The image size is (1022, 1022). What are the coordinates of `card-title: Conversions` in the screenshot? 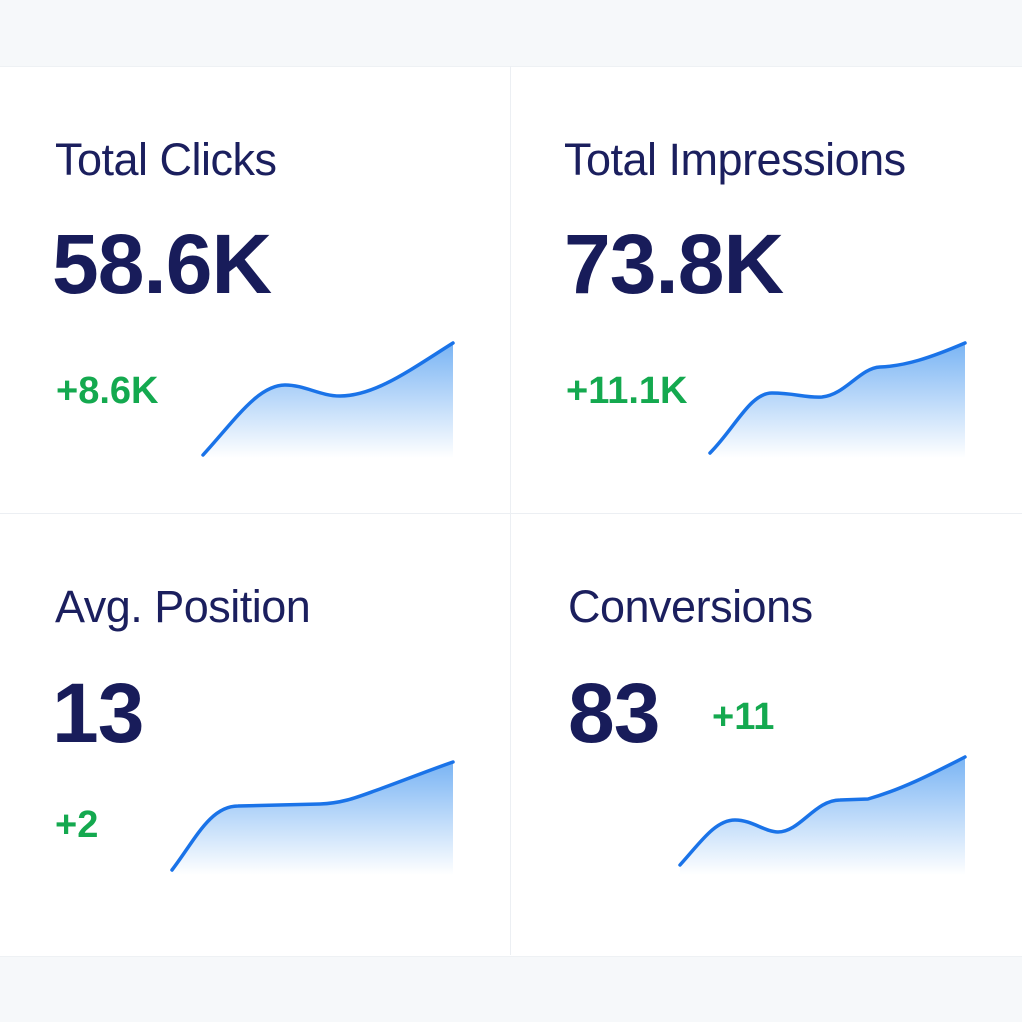 It's located at (690, 606).